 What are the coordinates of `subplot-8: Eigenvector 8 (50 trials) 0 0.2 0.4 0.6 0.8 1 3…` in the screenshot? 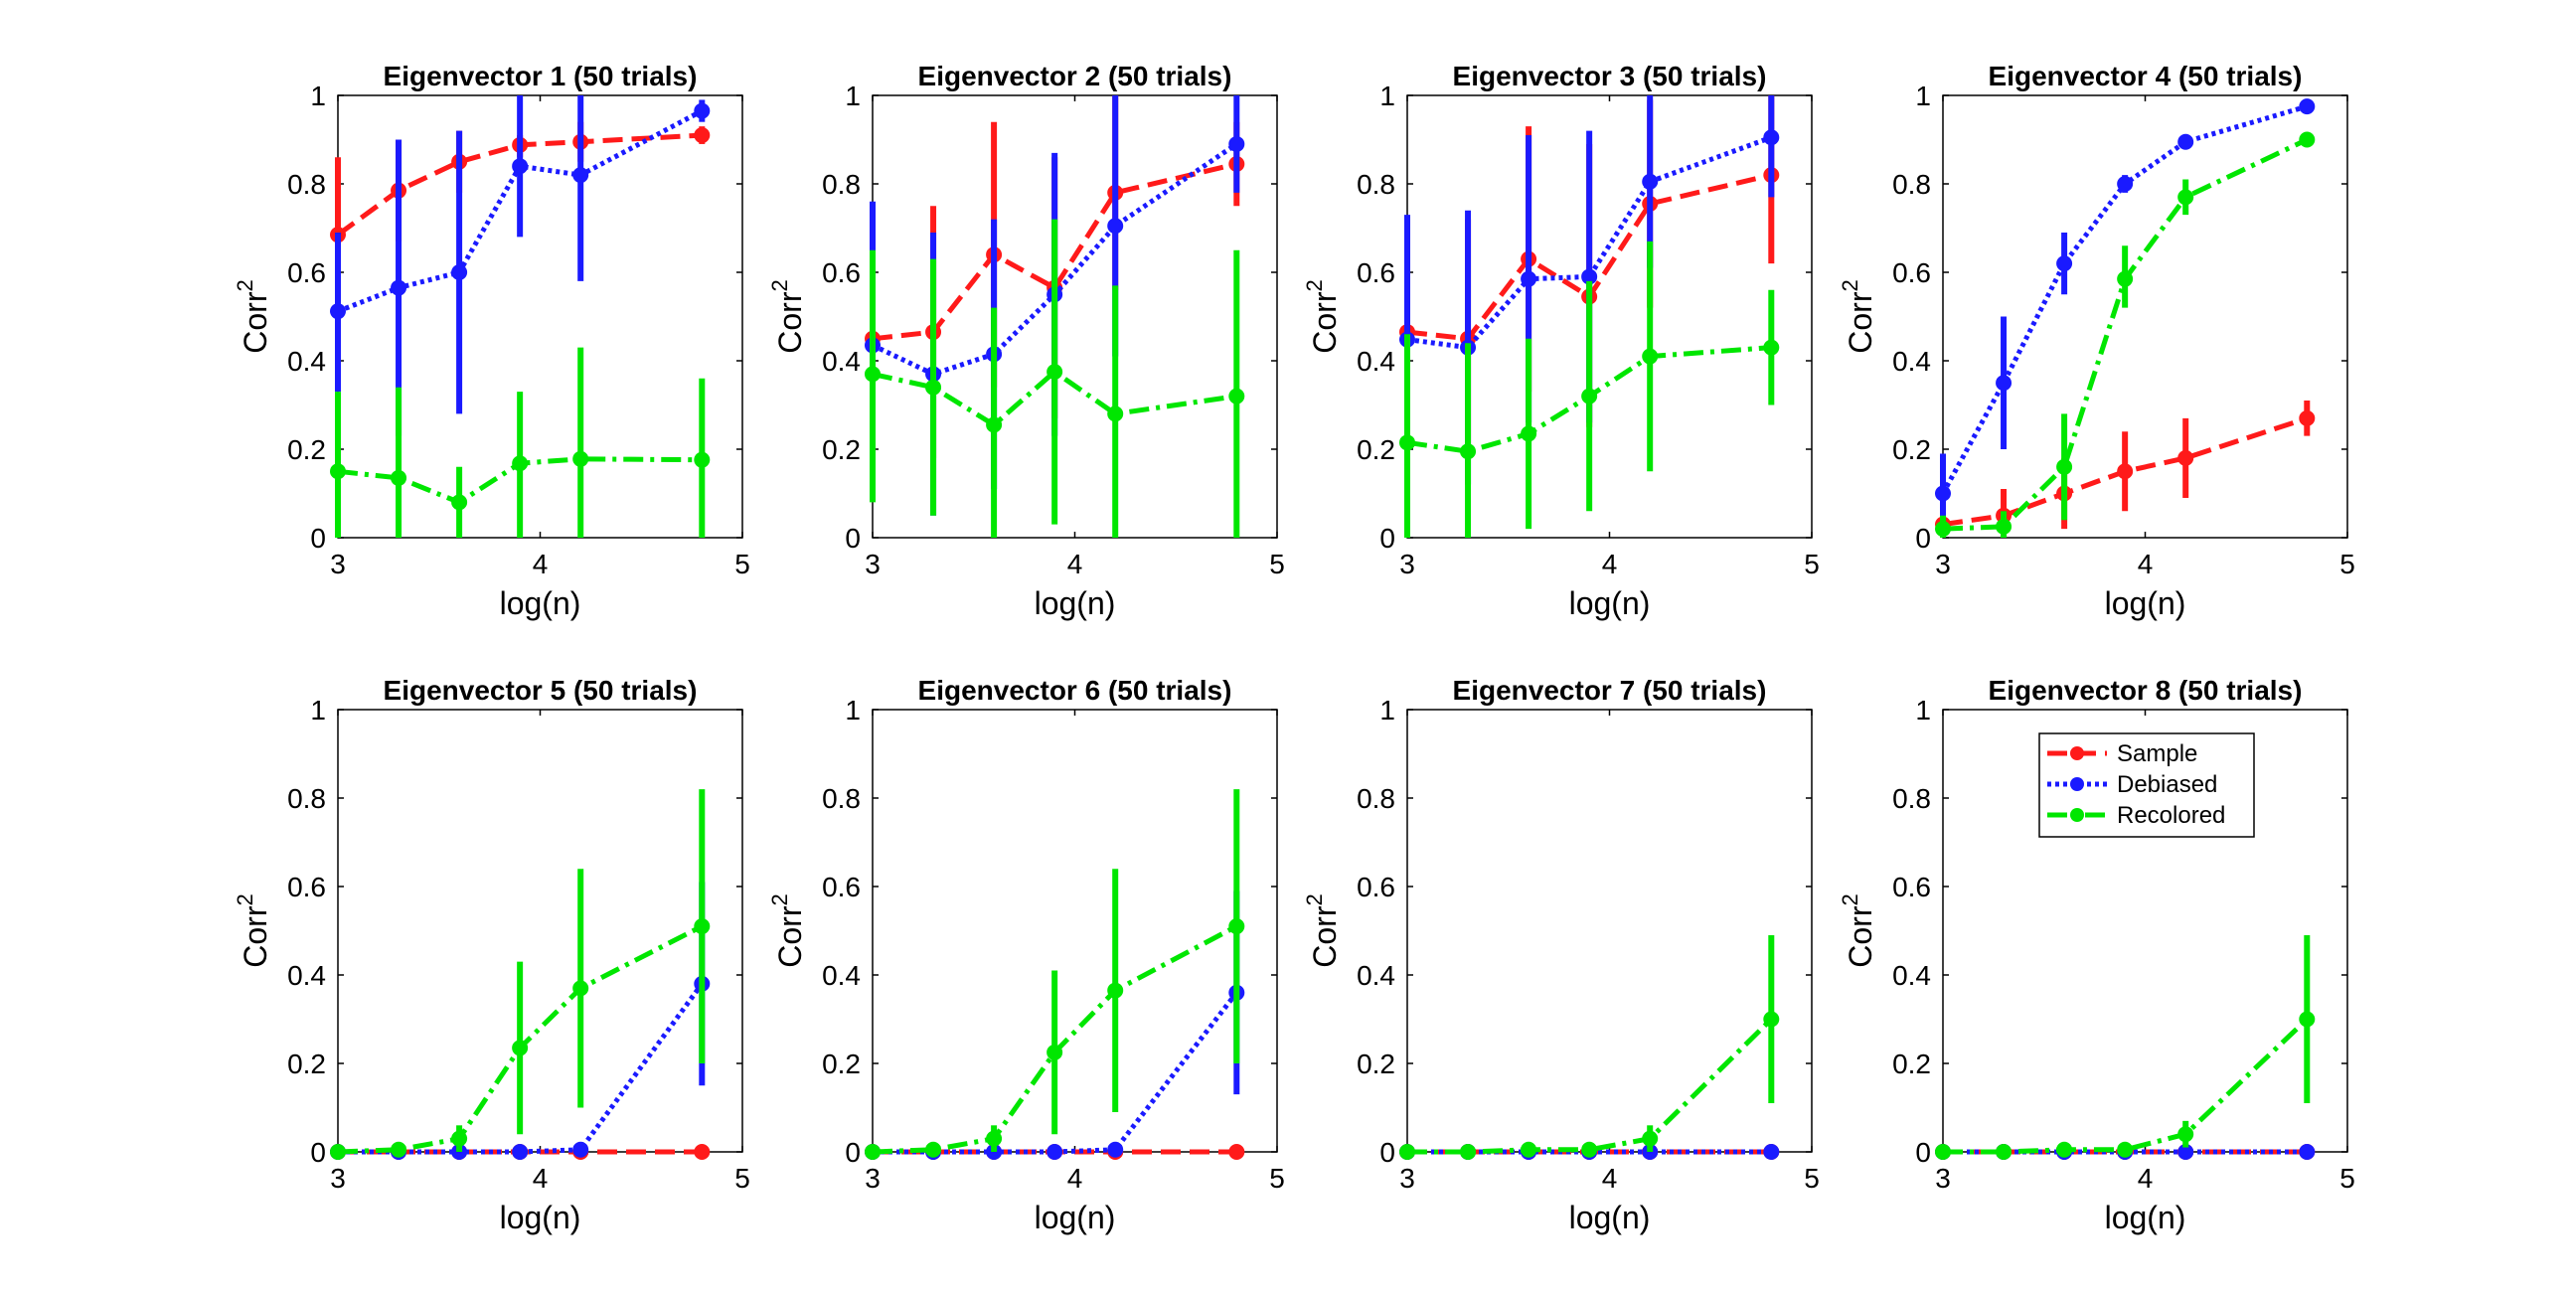 It's located at (2096, 955).